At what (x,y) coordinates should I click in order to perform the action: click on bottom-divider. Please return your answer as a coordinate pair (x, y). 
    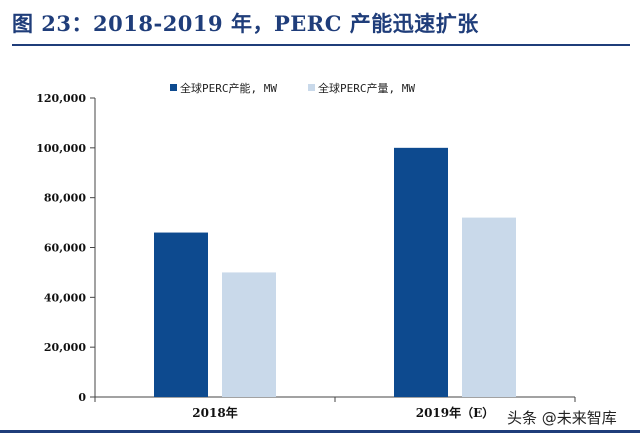
    Looking at the image, I should click on (320, 431).